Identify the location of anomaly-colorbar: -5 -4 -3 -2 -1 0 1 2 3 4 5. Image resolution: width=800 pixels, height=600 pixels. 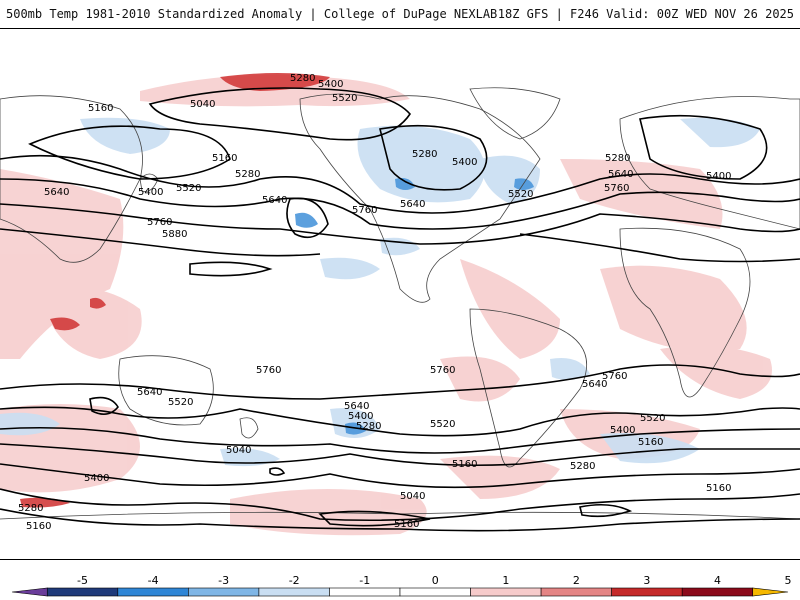
(400, 580).